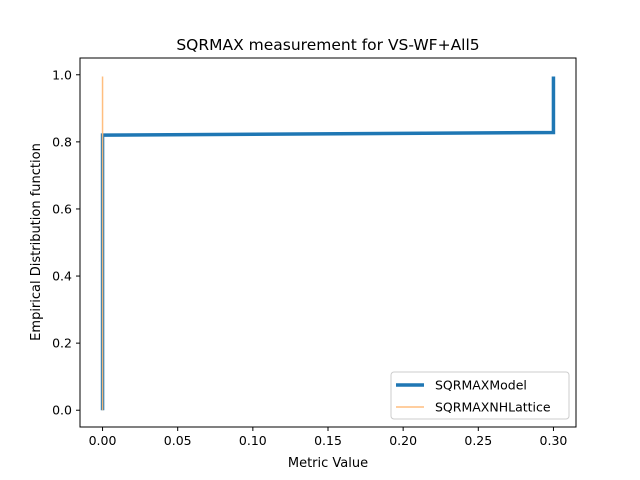  I want to click on y-tick-label: 1.0, so click(62, 74).